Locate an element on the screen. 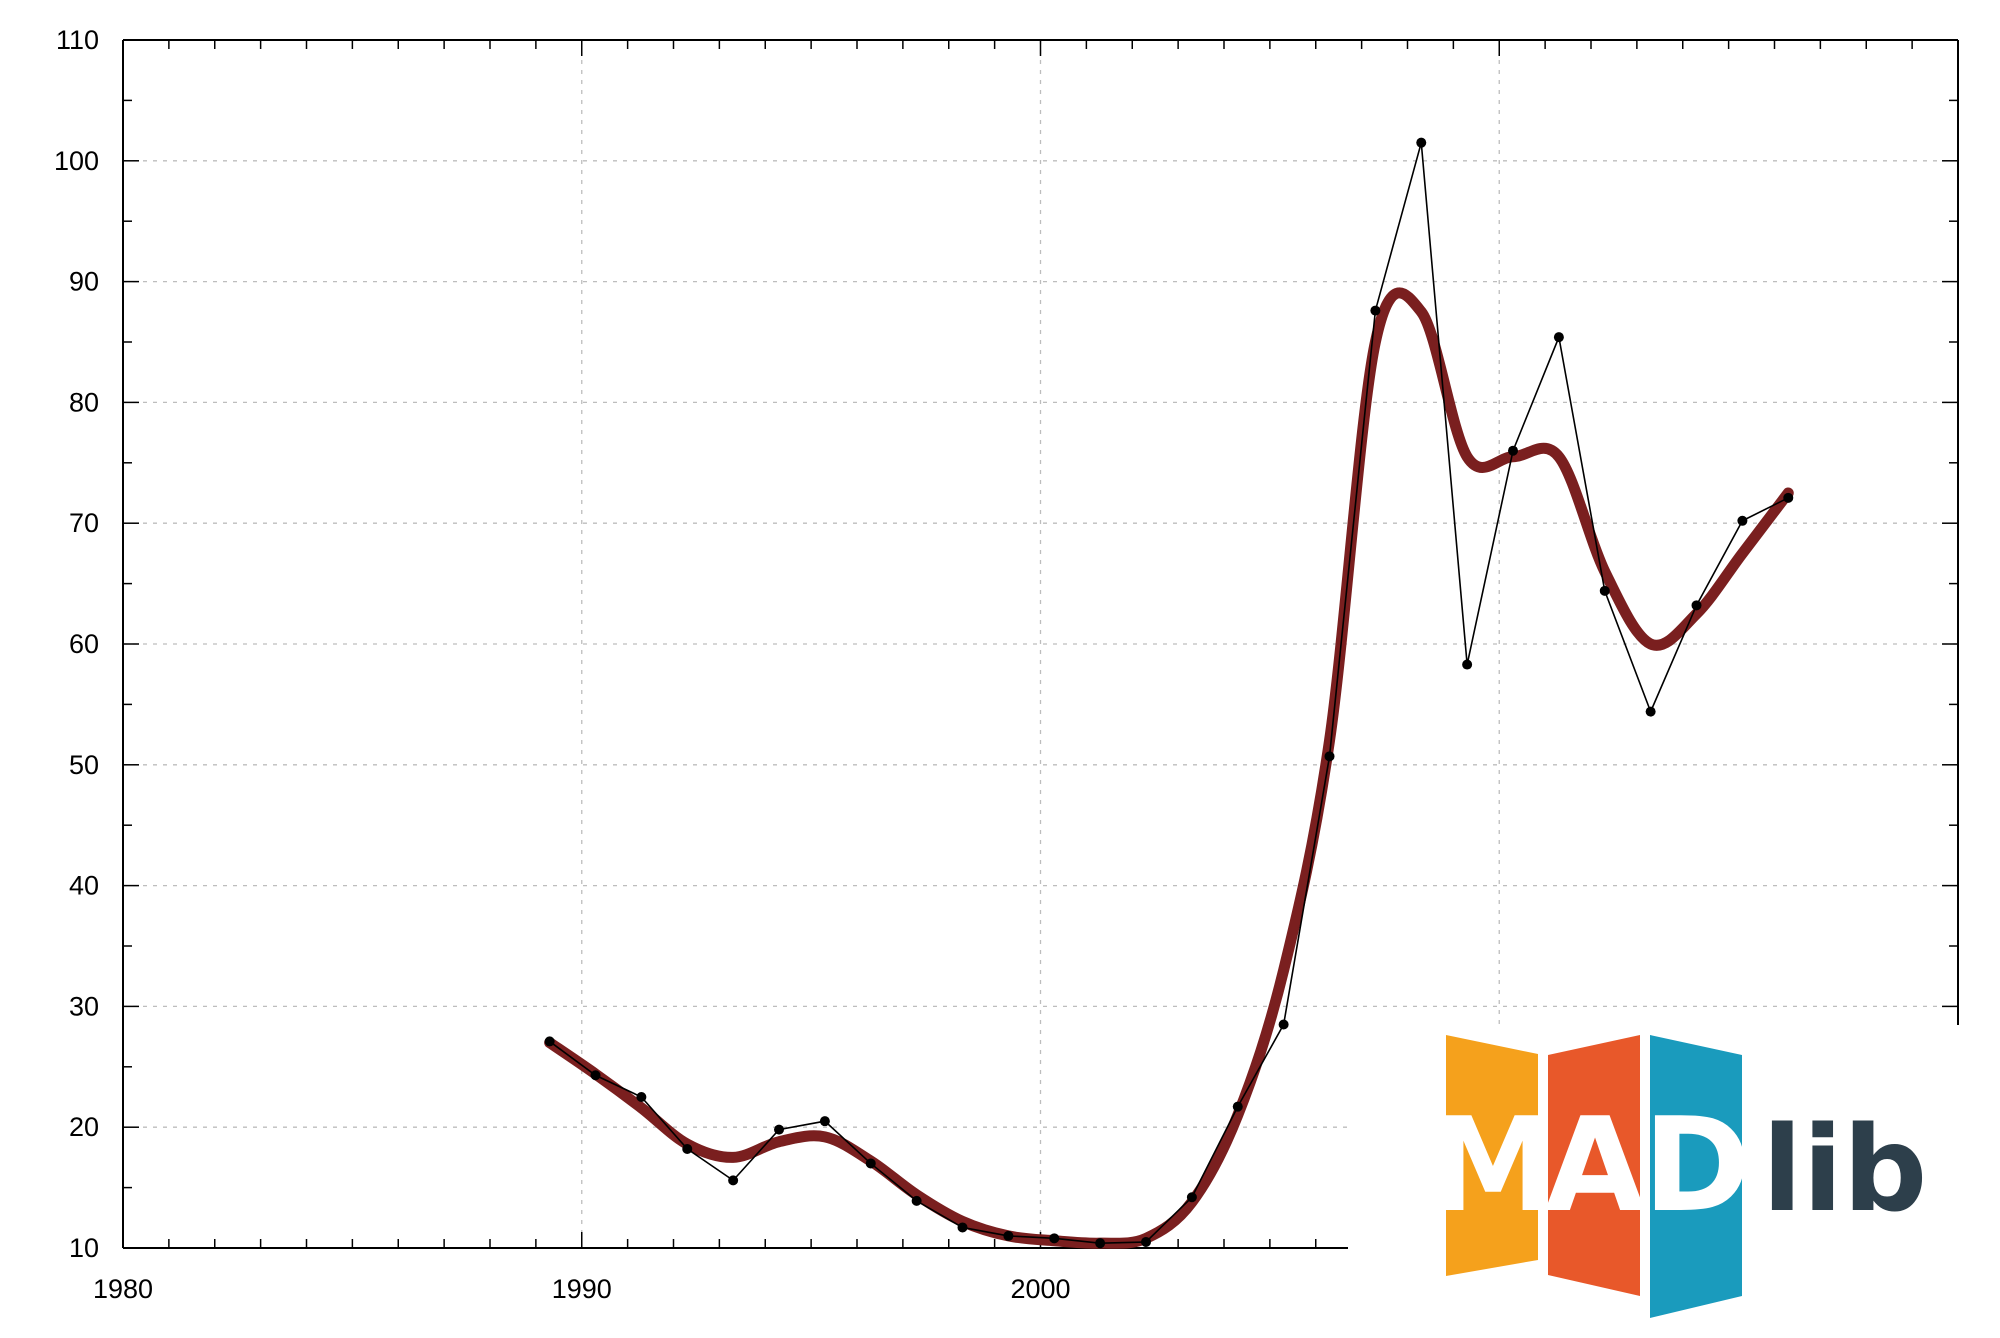  y-tick-label: 110 is located at coordinates (77, 40).